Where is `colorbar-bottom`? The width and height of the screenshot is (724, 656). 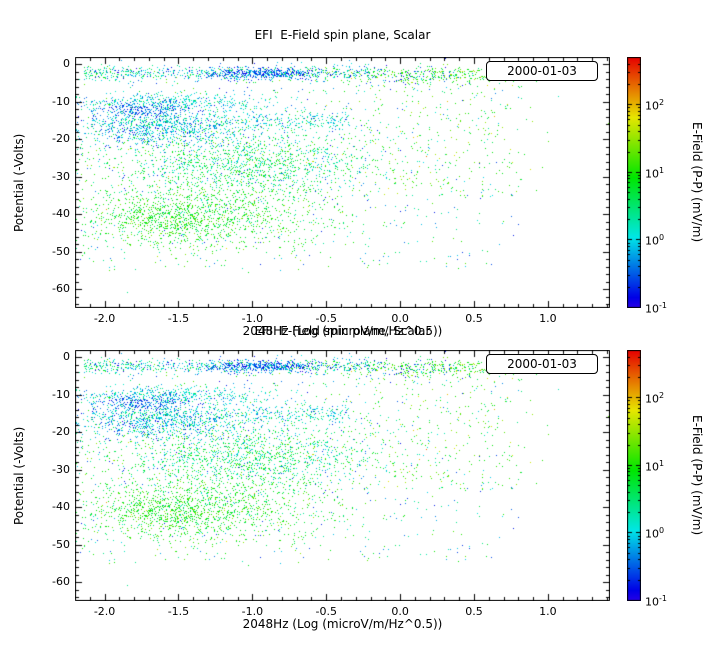
colorbar-bottom is located at coordinates (634, 475).